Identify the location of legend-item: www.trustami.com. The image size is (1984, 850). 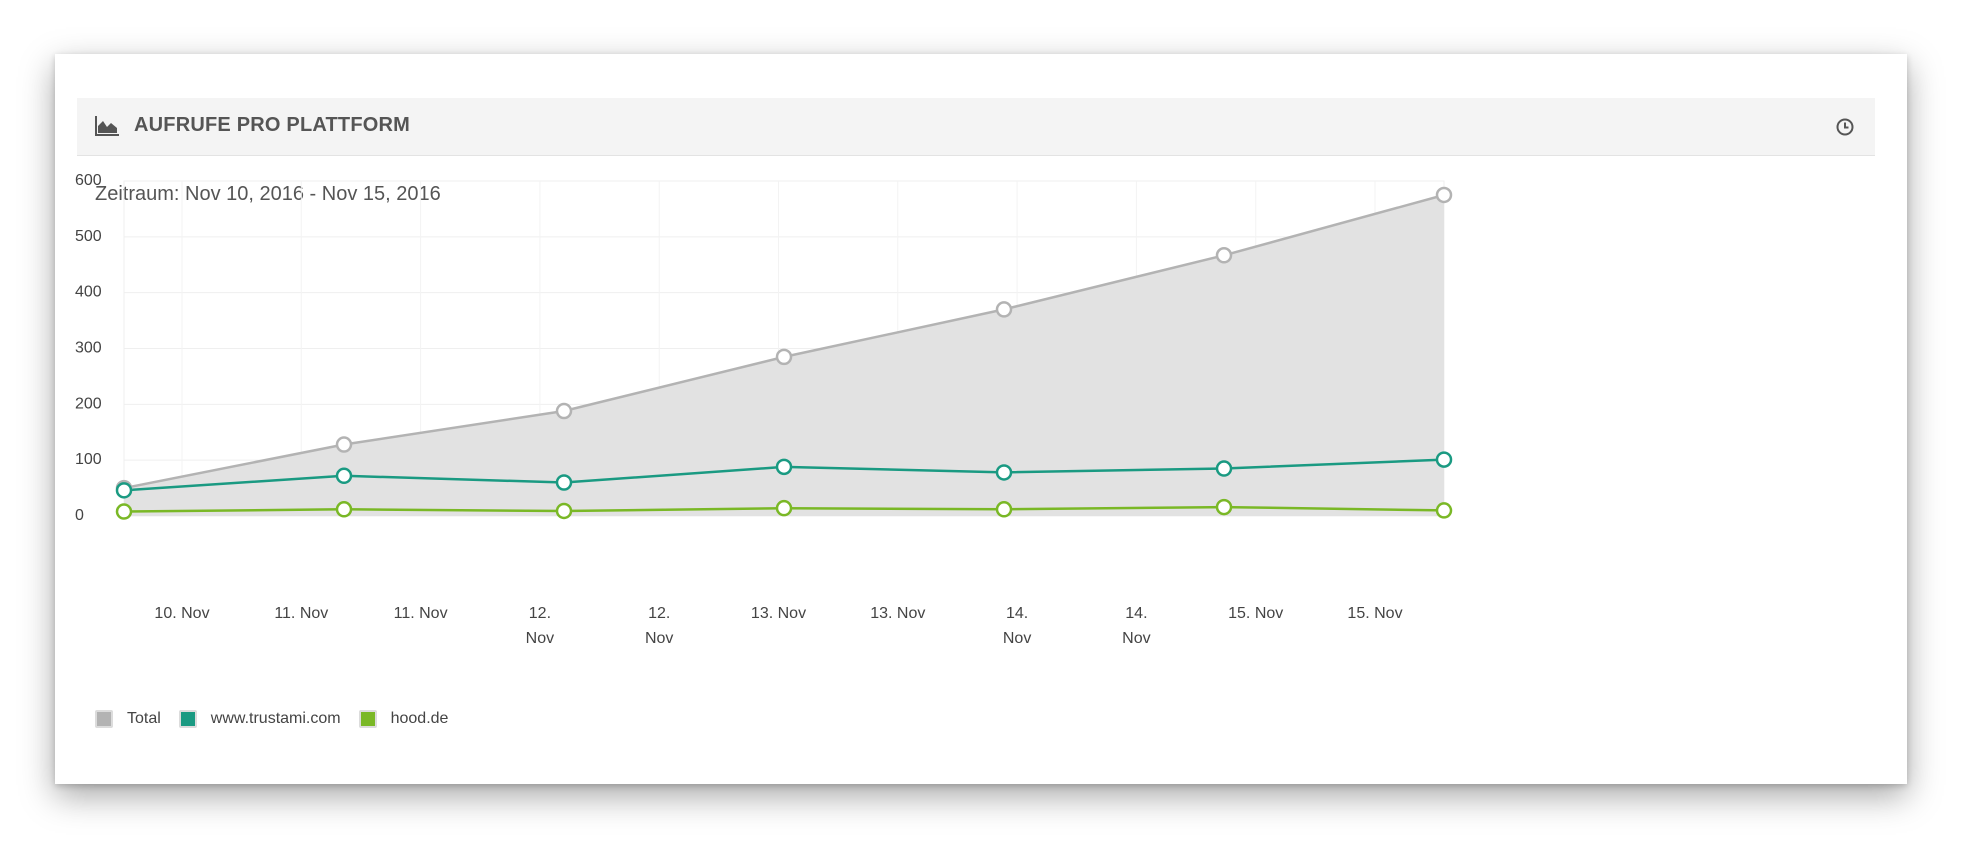
(259, 719).